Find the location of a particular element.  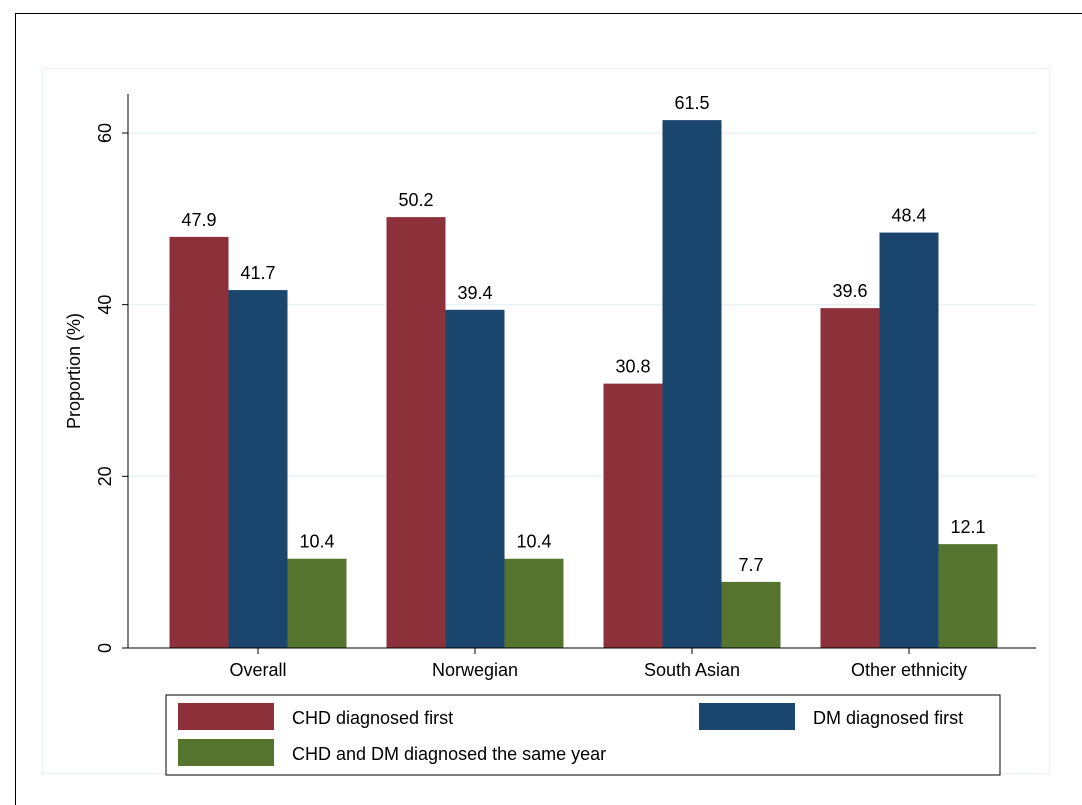

category-label: South Asian is located at coordinates (692, 670).